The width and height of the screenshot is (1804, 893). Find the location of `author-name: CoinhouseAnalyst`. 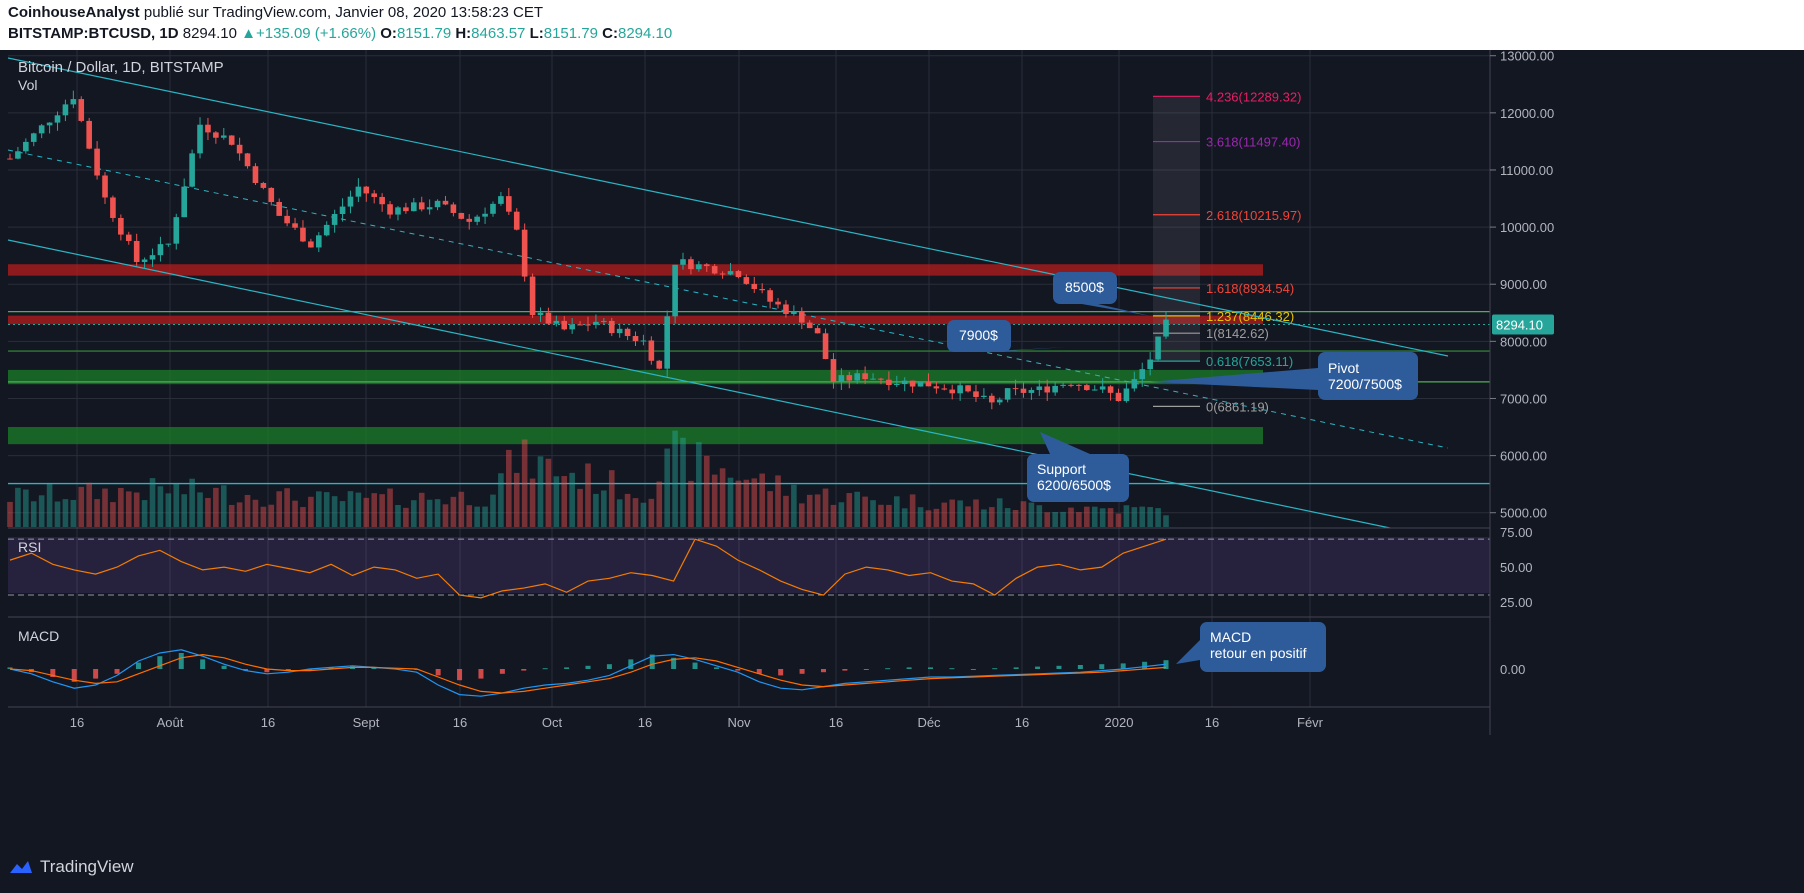

author-name: CoinhouseAnalyst is located at coordinates (74, 12).